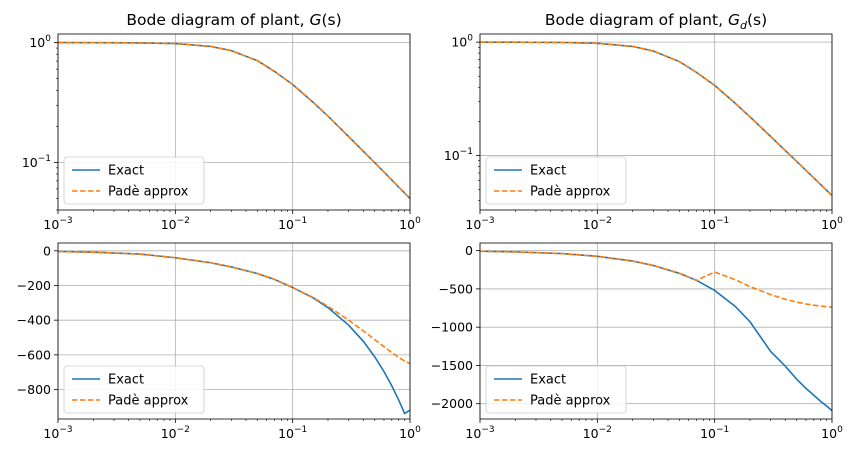  What do you see at coordinates (452, 327) in the screenshot?
I see `y-tick-label: −1000` at bounding box center [452, 327].